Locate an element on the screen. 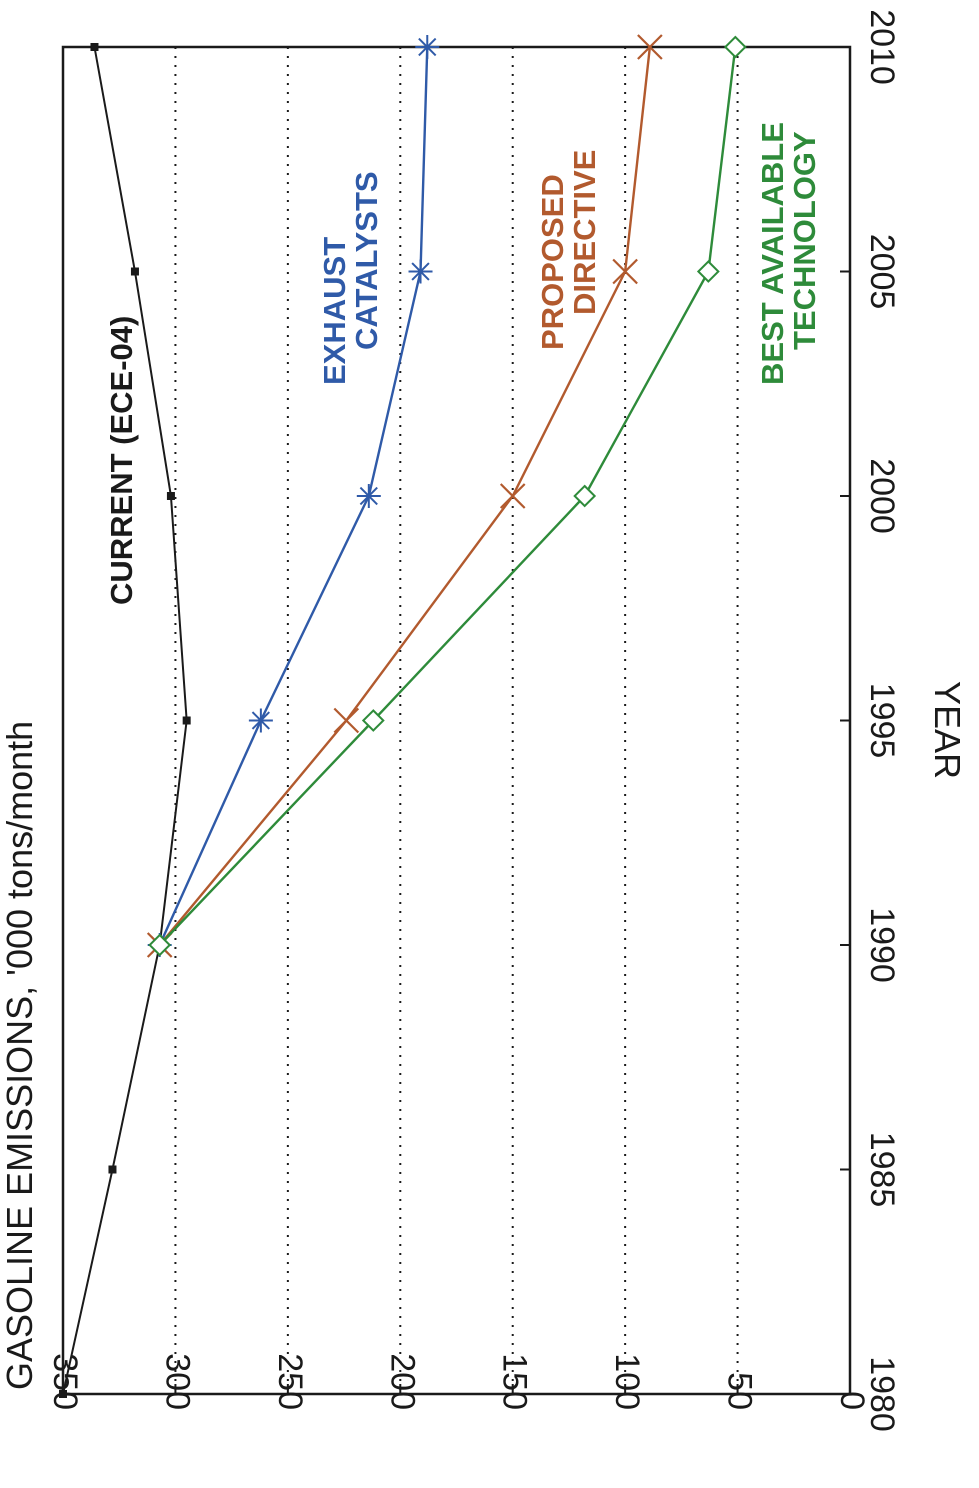  series-label-line: EXHAUST is located at coordinates (334, 311).